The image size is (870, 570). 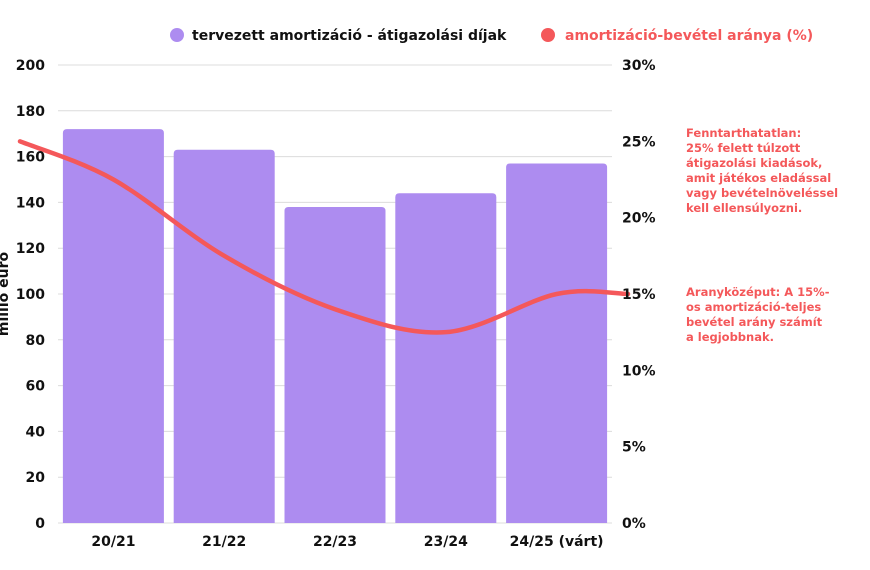 I want to click on y-tick-label: 20, so click(x=36, y=478).